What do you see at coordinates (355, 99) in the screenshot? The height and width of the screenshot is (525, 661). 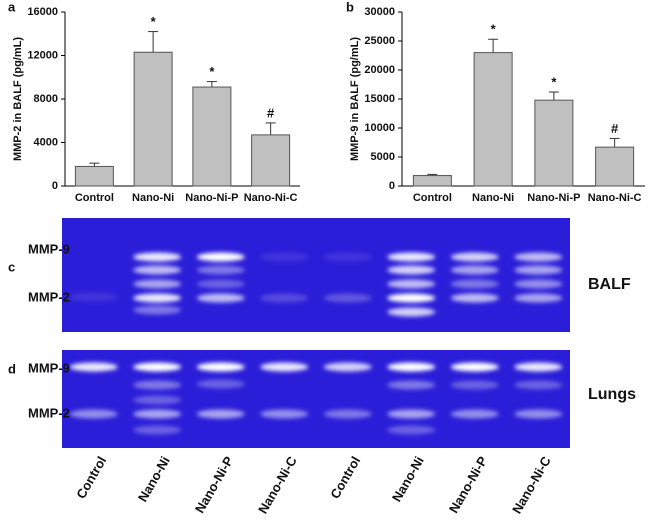 I see `y-axis-label: MMP-9 in BALF (pg/mL)` at bounding box center [355, 99].